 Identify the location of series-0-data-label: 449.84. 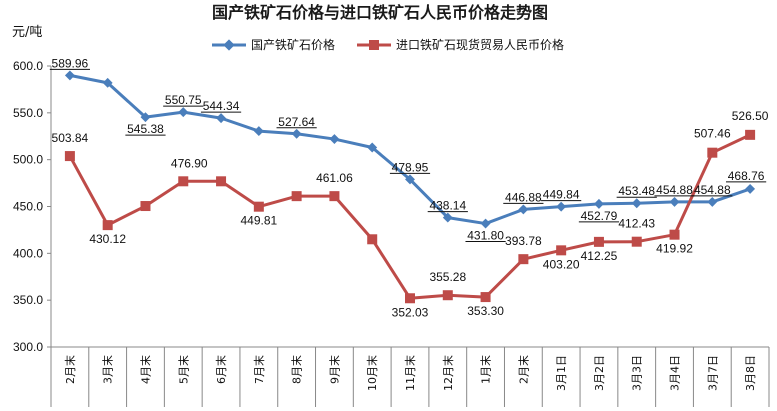
(561, 195).